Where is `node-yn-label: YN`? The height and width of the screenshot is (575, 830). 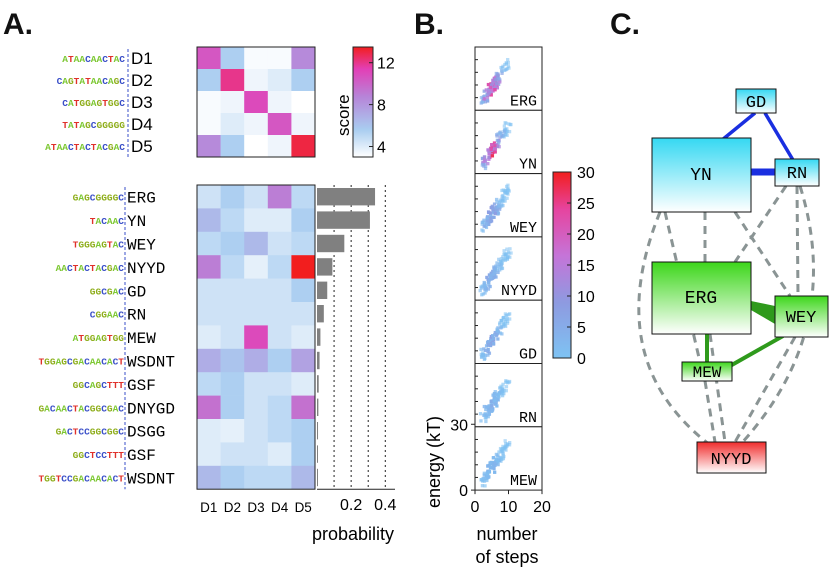 node-yn-label: YN is located at coordinates (701, 176).